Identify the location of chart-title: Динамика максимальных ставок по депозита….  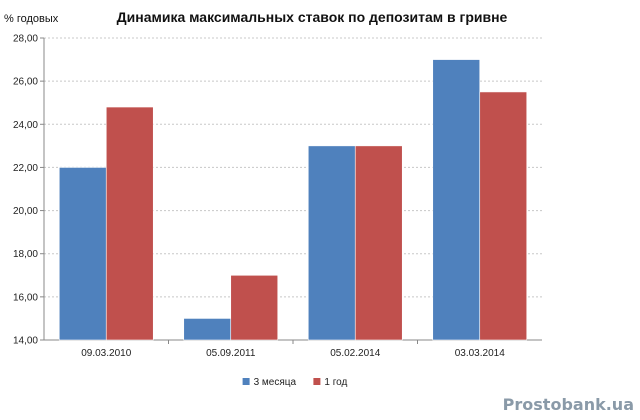
(312, 17).